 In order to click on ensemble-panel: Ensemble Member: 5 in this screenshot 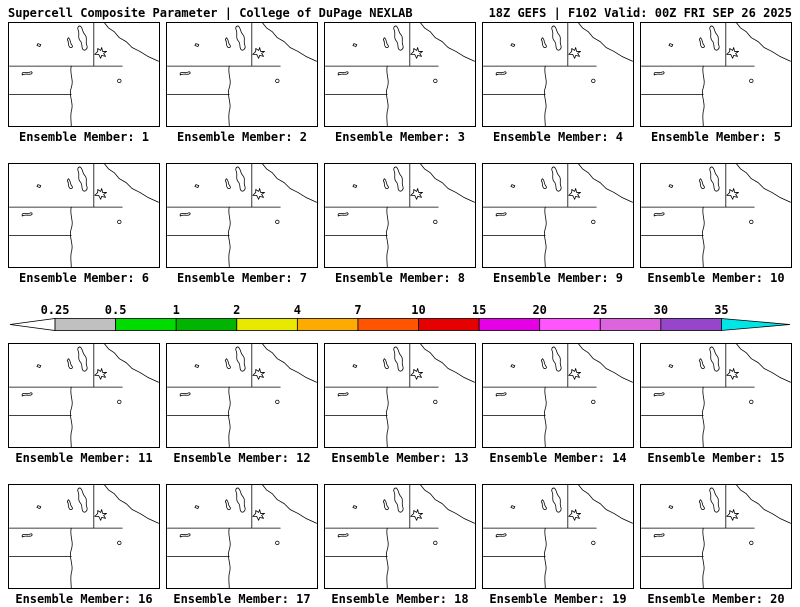, I will do `click(716, 83)`.